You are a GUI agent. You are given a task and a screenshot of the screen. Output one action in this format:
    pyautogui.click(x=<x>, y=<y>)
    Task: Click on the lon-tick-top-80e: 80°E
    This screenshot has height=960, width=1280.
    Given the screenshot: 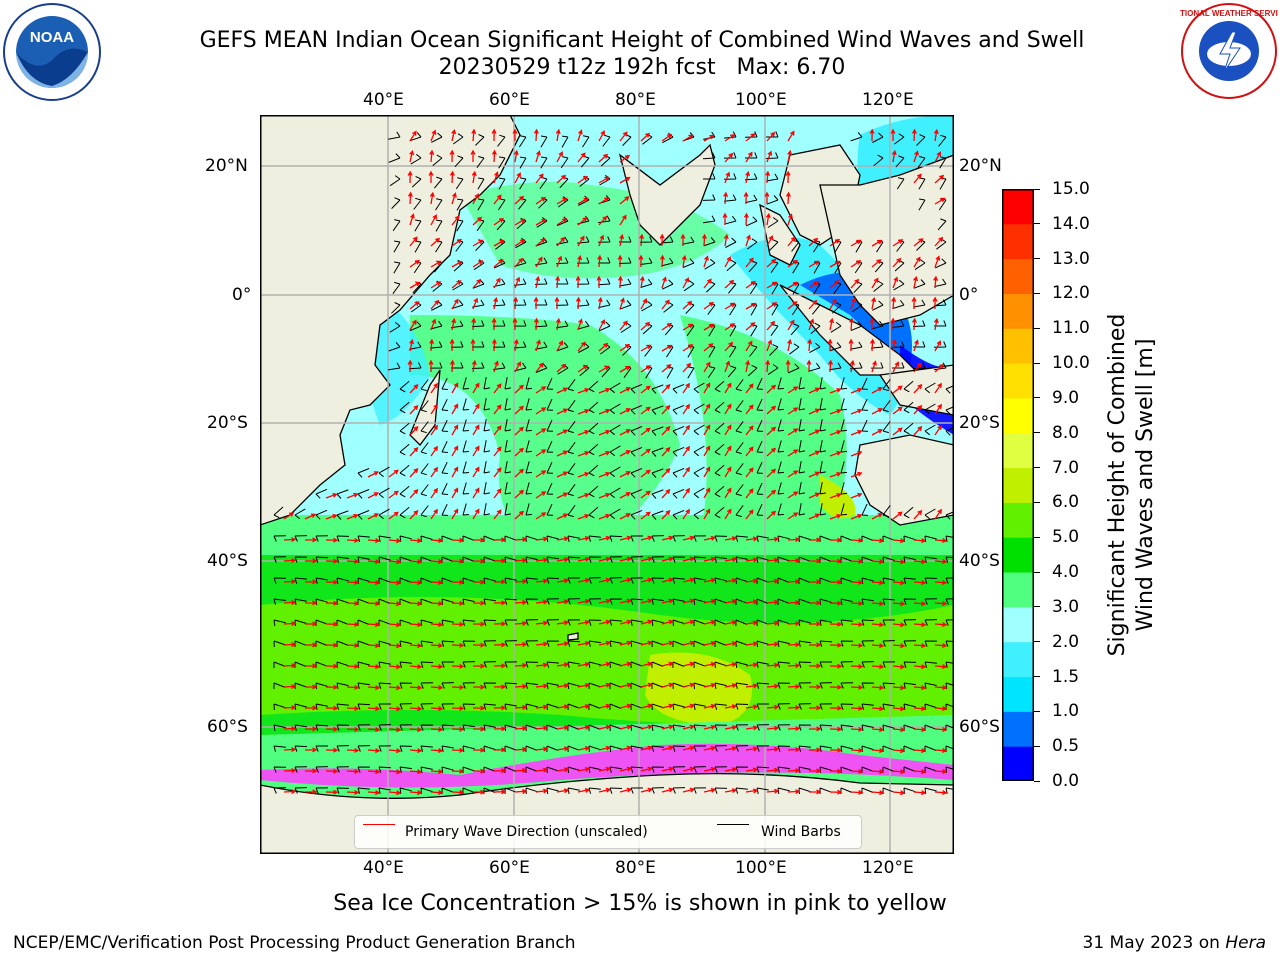 What is the action you would take?
    pyautogui.click(x=635, y=100)
    